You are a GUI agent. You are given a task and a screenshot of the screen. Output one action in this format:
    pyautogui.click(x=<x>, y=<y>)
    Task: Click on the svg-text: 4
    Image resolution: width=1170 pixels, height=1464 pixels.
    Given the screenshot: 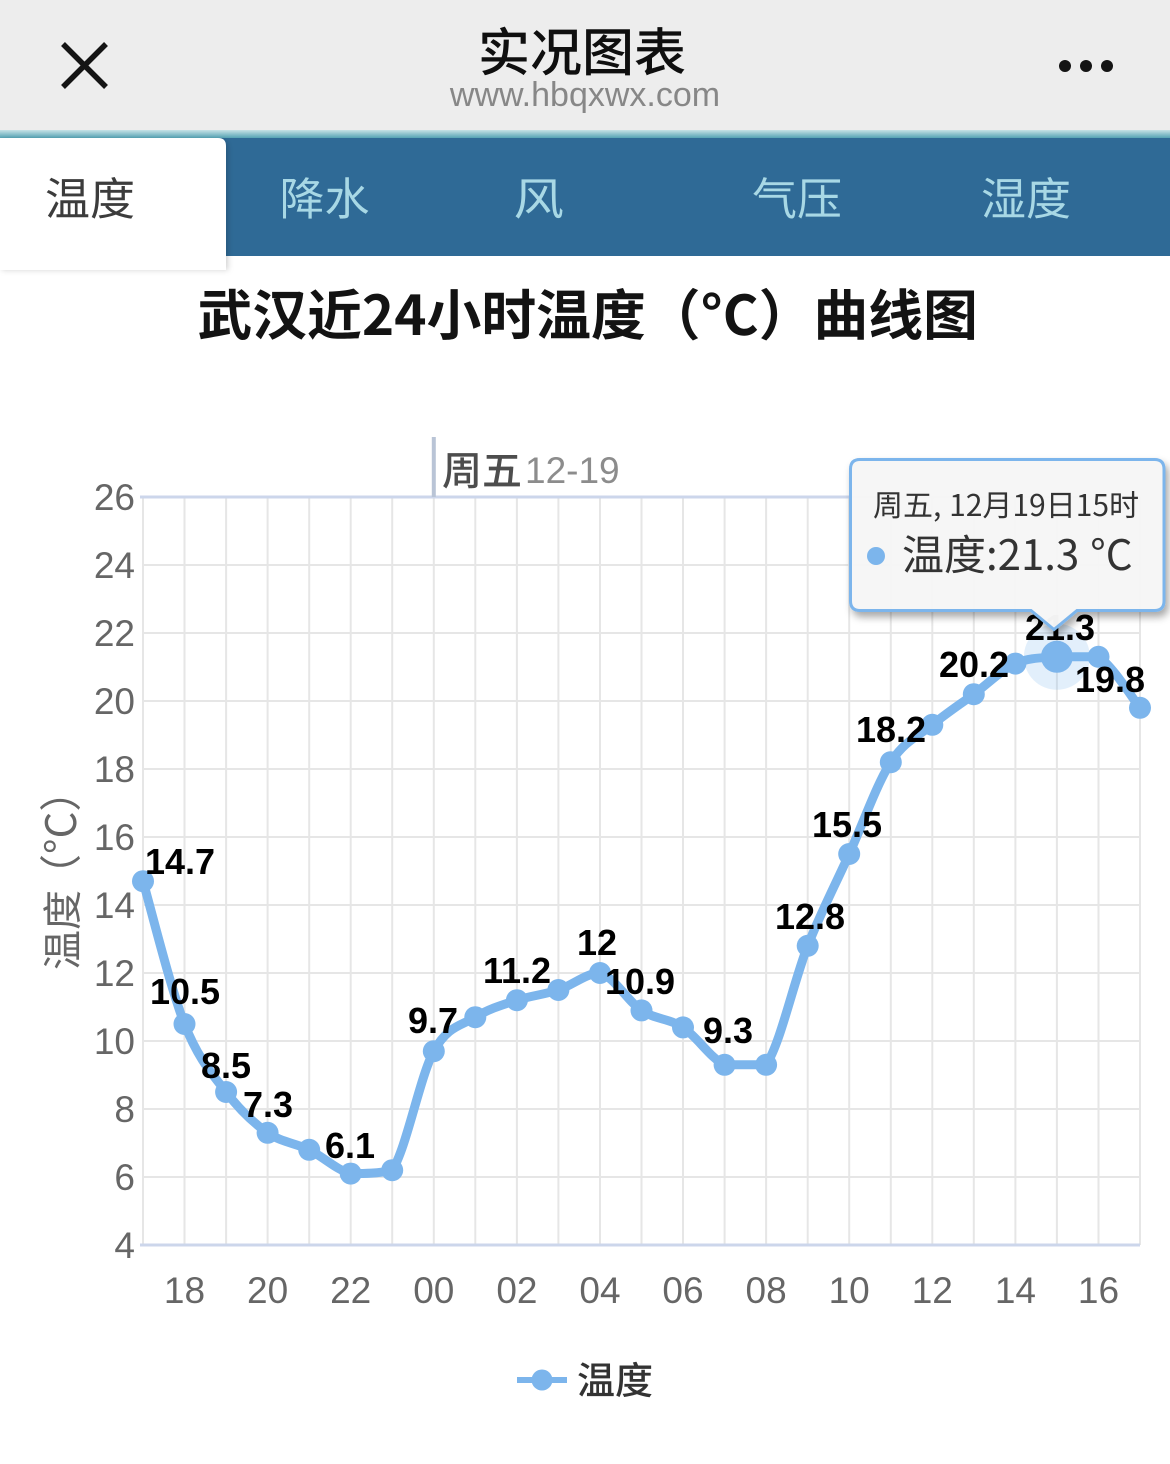 What is the action you would take?
    pyautogui.click(x=124, y=1245)
    